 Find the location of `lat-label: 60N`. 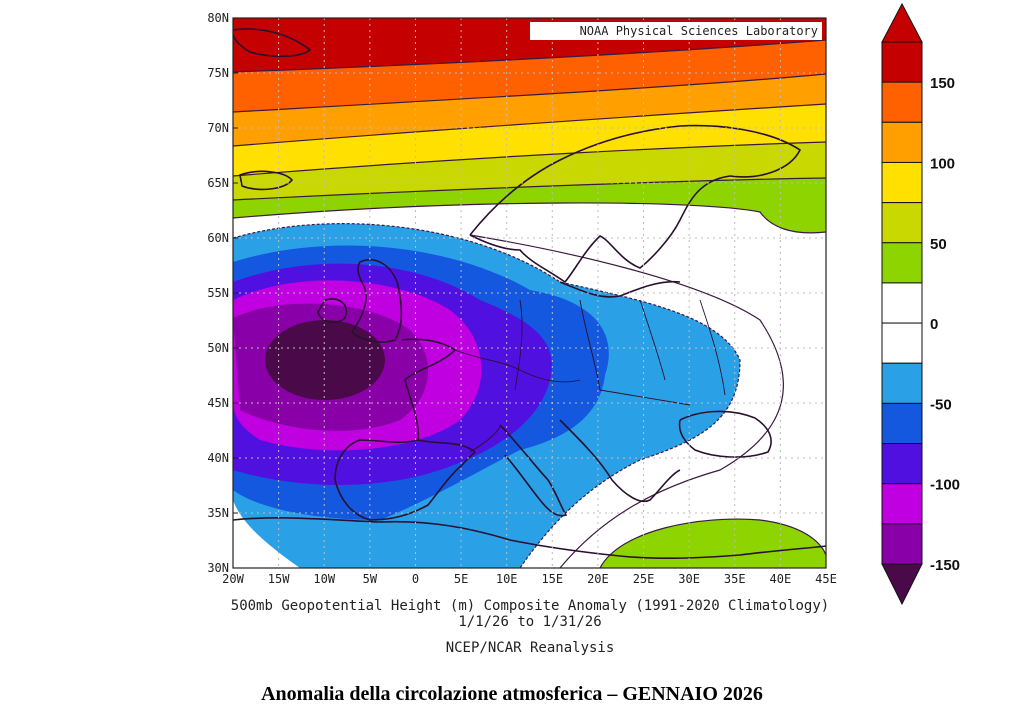

lat-label: 60N is located at coordinates (218, 238).